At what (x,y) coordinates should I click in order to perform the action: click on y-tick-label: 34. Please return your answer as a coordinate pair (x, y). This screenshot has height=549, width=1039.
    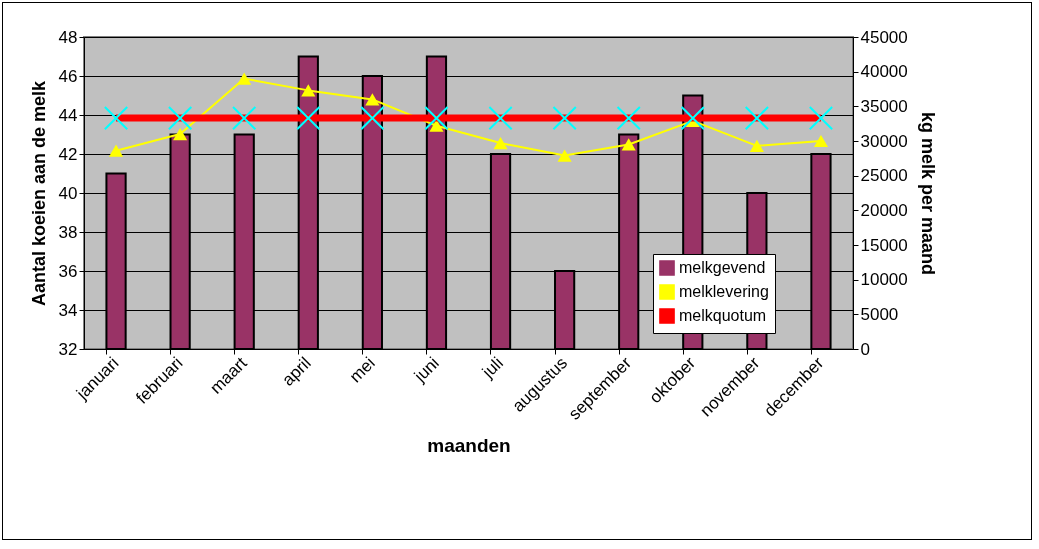
    Looking at the image, I should click on (68, 310).